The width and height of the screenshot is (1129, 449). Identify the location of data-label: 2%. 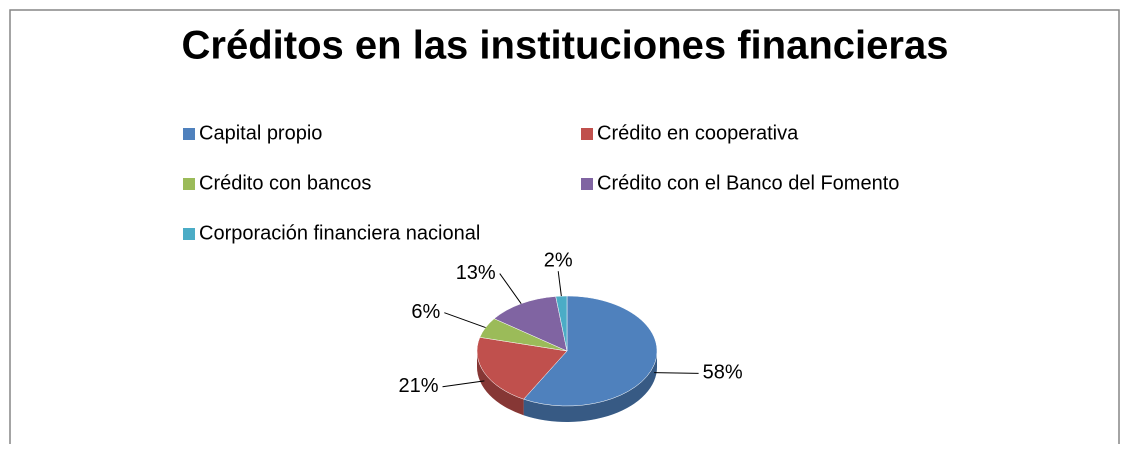
(558, 260).